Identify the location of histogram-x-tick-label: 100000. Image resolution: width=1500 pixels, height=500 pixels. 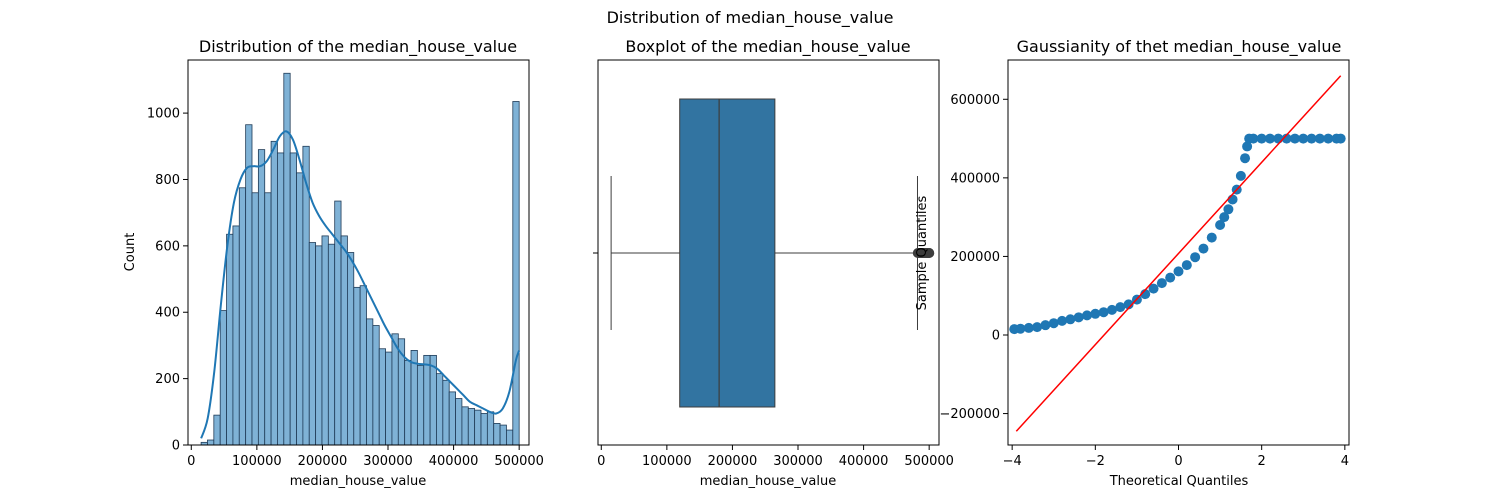
(257, 461).